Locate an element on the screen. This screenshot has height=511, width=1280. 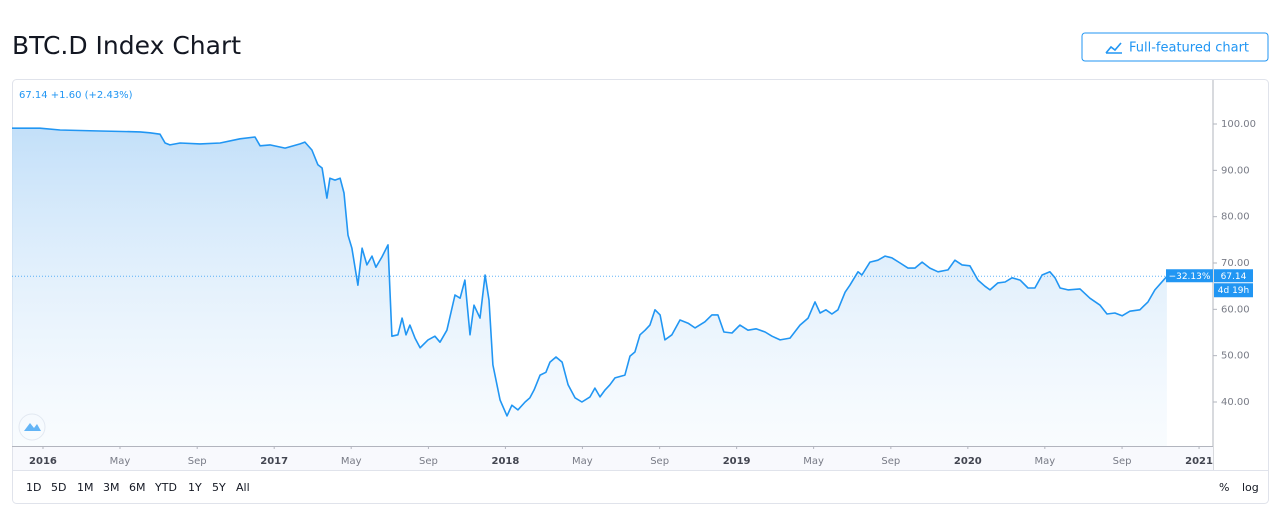
scale-option: % is located at coordinates (1224, 487).